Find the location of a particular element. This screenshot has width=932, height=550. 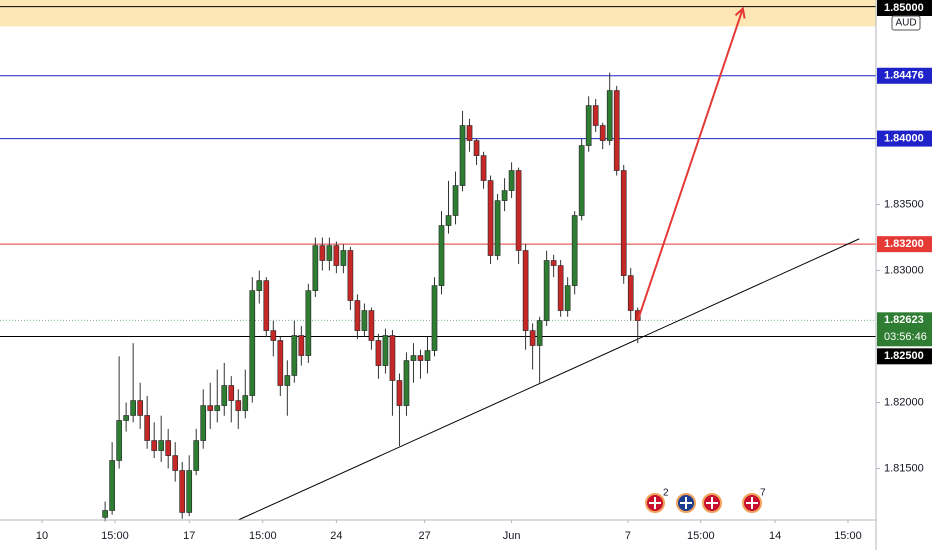

price-label: 1.83200 is located at coordinates (904, 244).